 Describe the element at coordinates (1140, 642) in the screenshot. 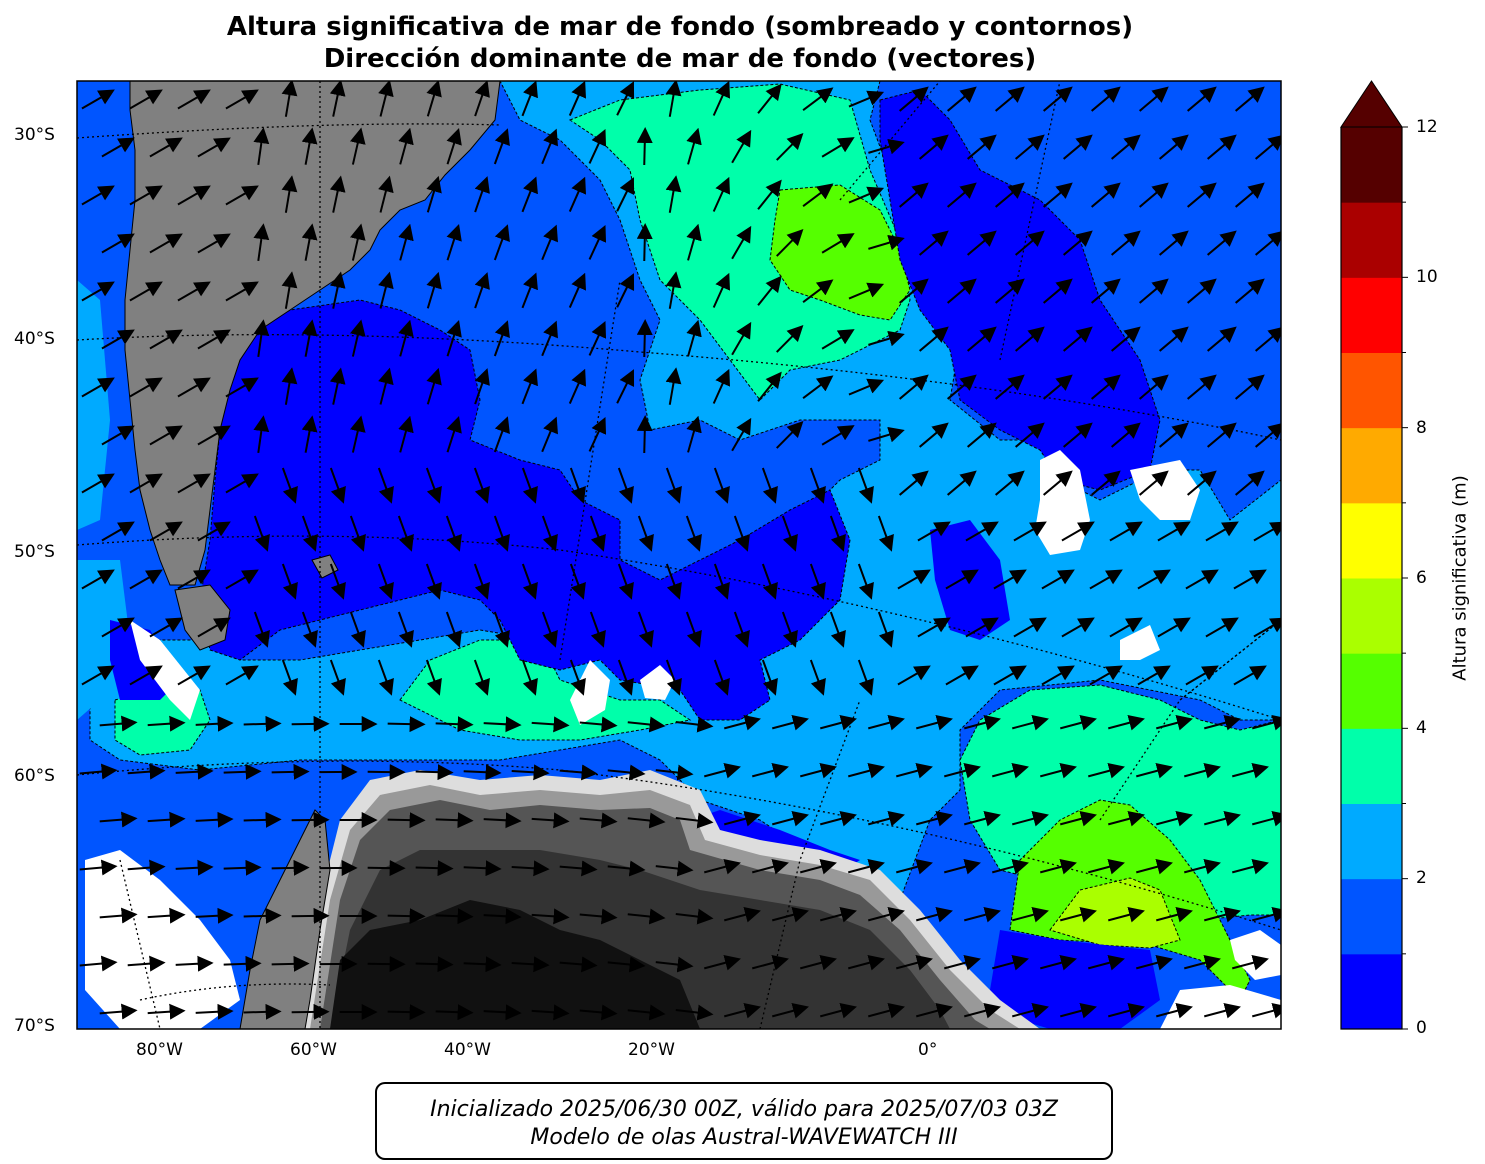

I see `sea-ice-patch` at that location.